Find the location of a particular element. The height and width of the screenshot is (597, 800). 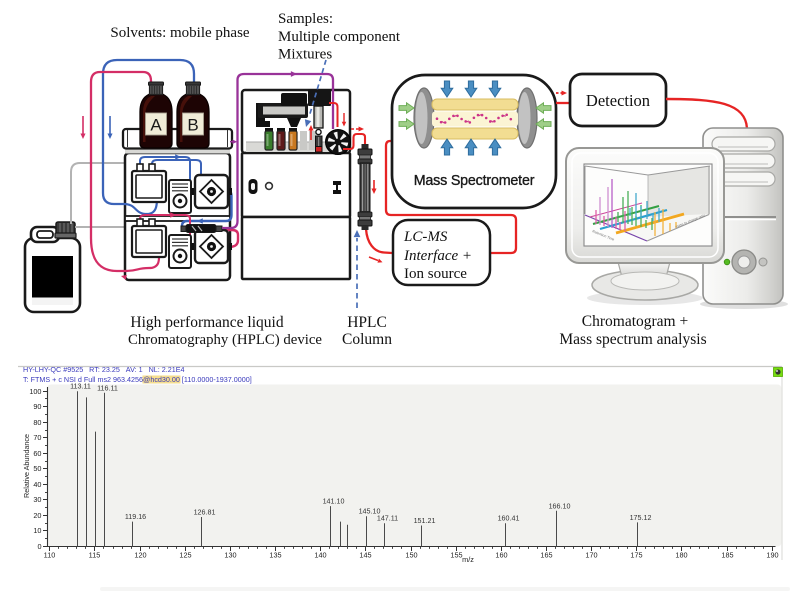

svg-text: Solvents: mobile phase is located at coordinates (179, 33).